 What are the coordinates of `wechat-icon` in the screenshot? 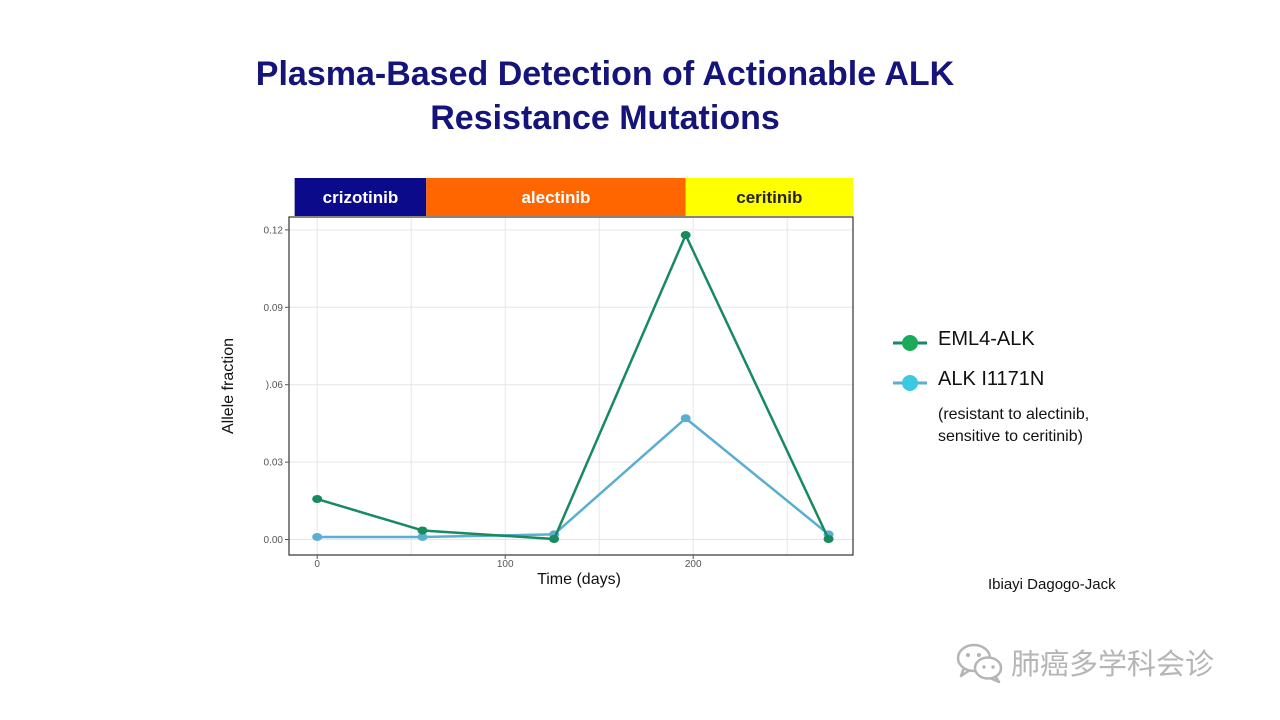 It's located at (979, 663).